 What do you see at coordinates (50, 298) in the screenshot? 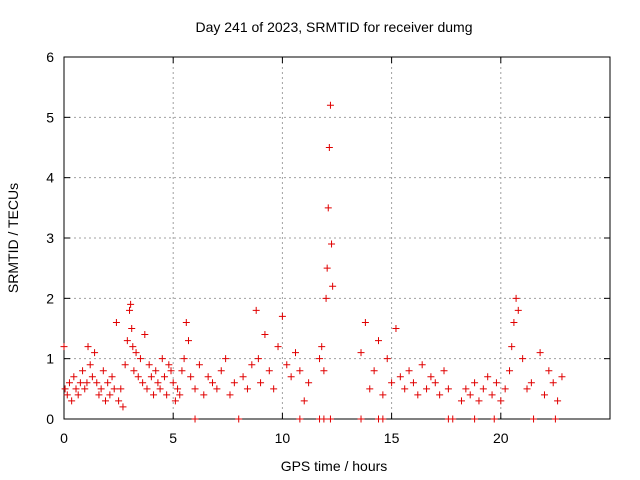
I see `y-tick-label: 2` at bounding box center [50, 298].